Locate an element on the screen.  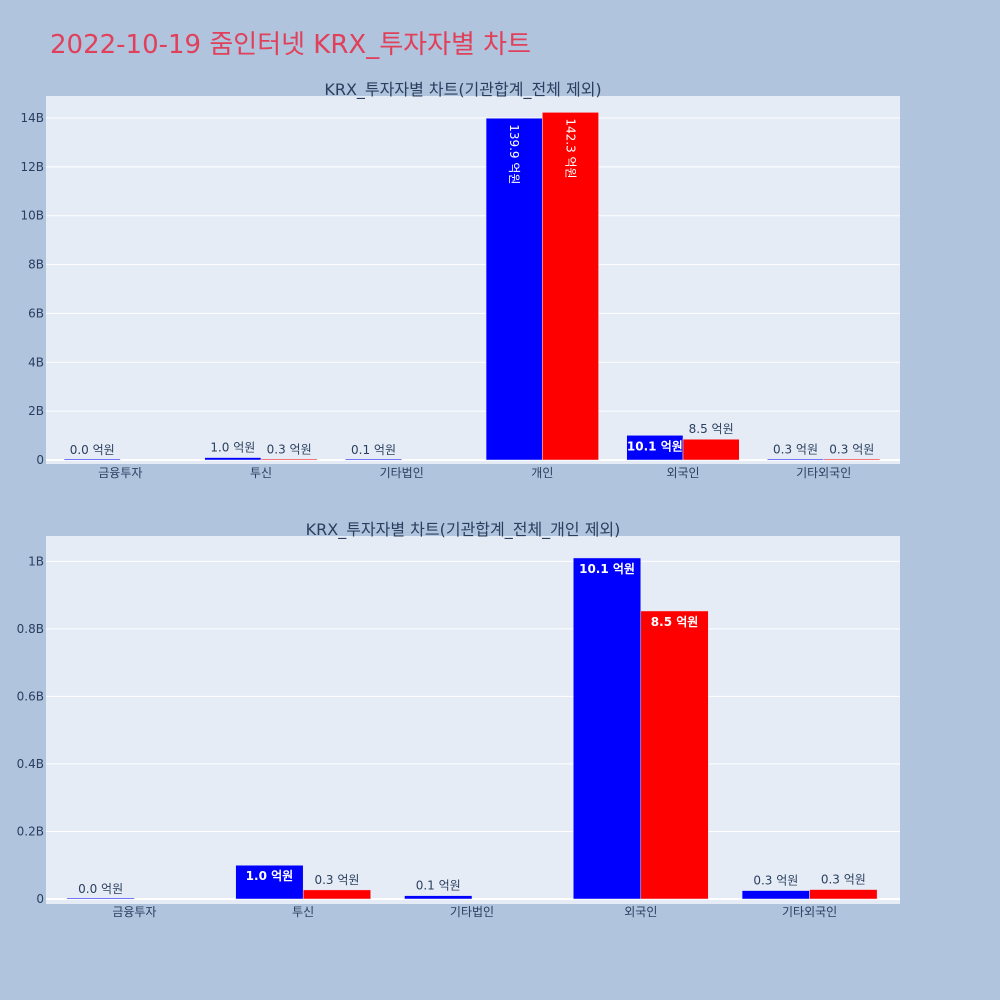
y-tick-label: 6B is located at coordinates (36, 313).